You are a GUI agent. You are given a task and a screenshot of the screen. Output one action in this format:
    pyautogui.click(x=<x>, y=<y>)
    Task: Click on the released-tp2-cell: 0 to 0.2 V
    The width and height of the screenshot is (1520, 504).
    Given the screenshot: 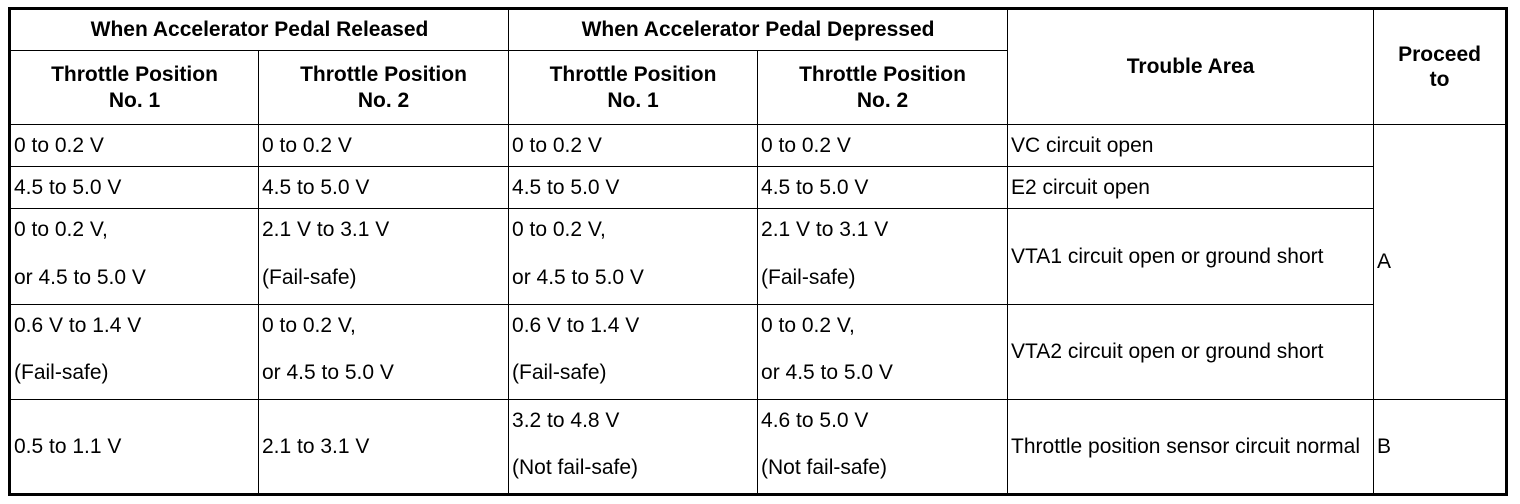 What is the action you would take?
    pyautogui.click(x=383, y=146)
    